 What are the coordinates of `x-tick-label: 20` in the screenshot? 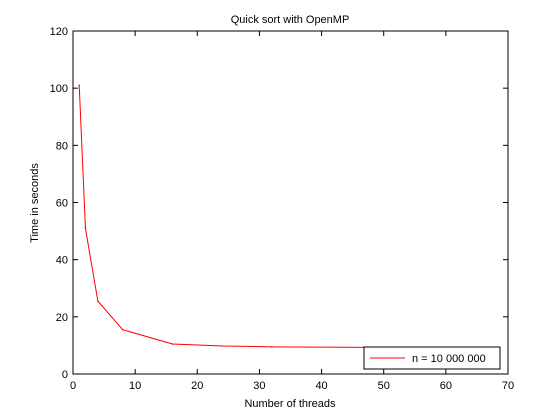 It's located at (197, 386).